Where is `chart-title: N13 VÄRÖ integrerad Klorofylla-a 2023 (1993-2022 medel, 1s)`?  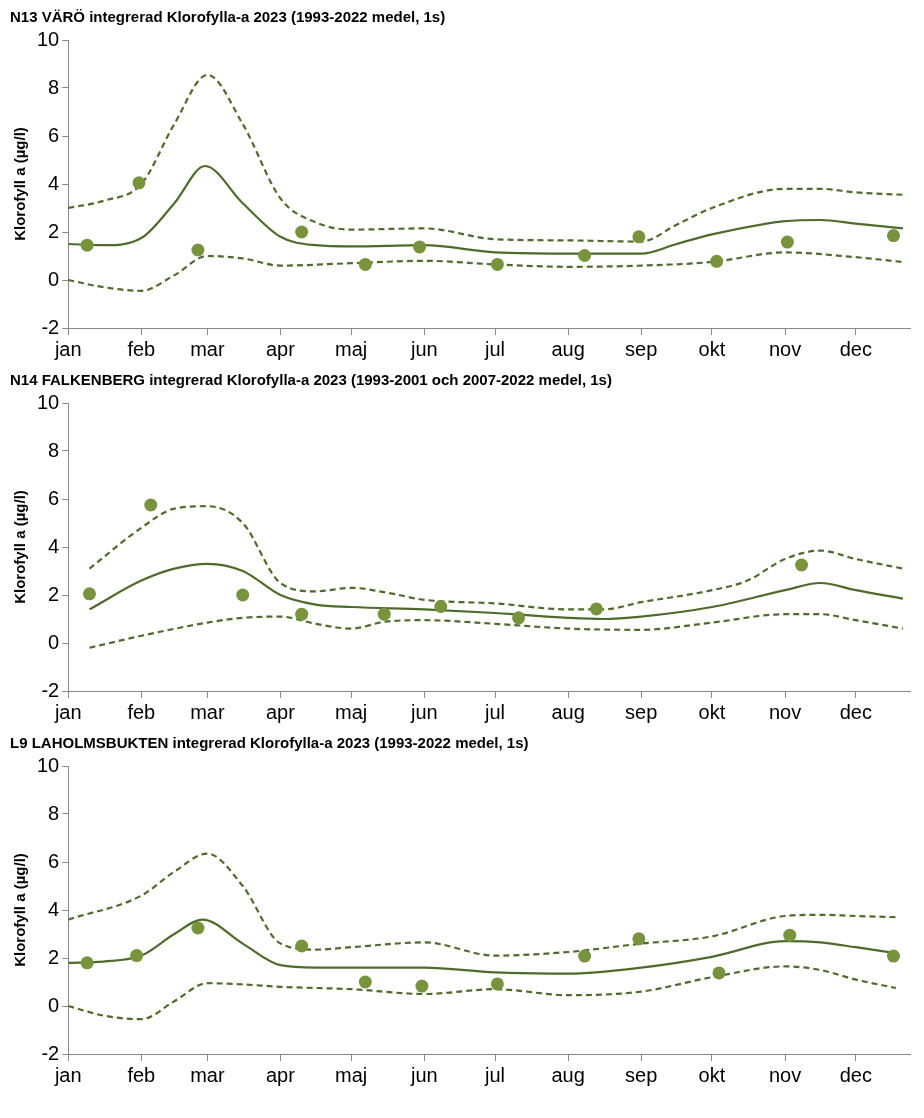
chart-title: N13 VÄRÖ integrerad Klorofylla-a 2023 (1993-2022 medel, 1s) is located at coordinates (228, 16).